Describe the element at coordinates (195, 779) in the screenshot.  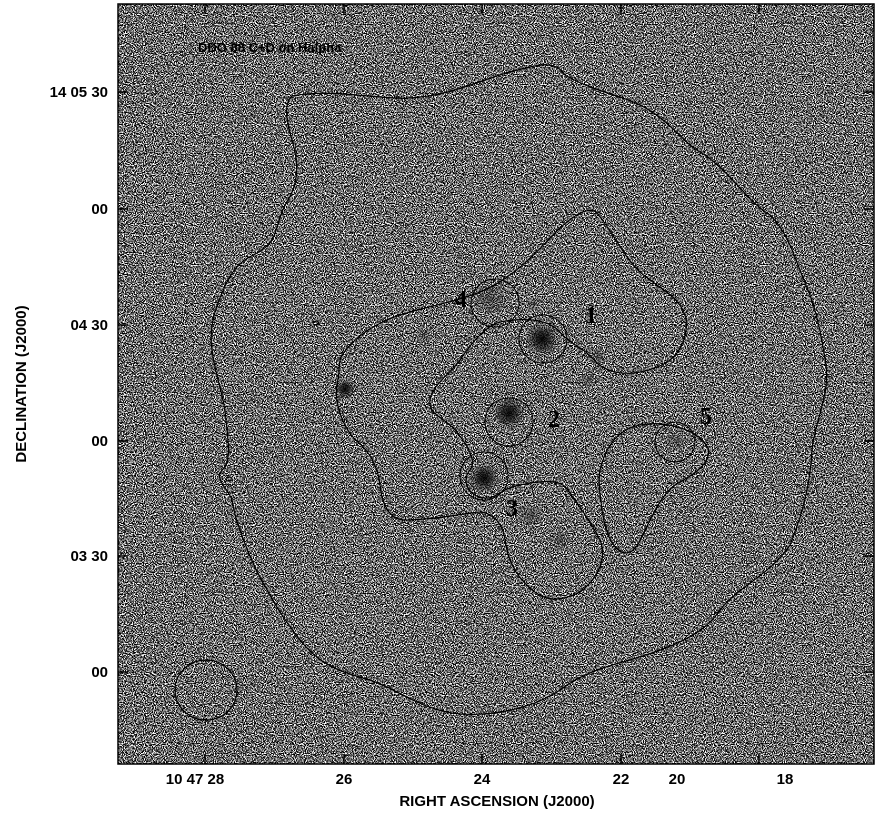
I see `x-tick-label: 10 47 28` at that location.